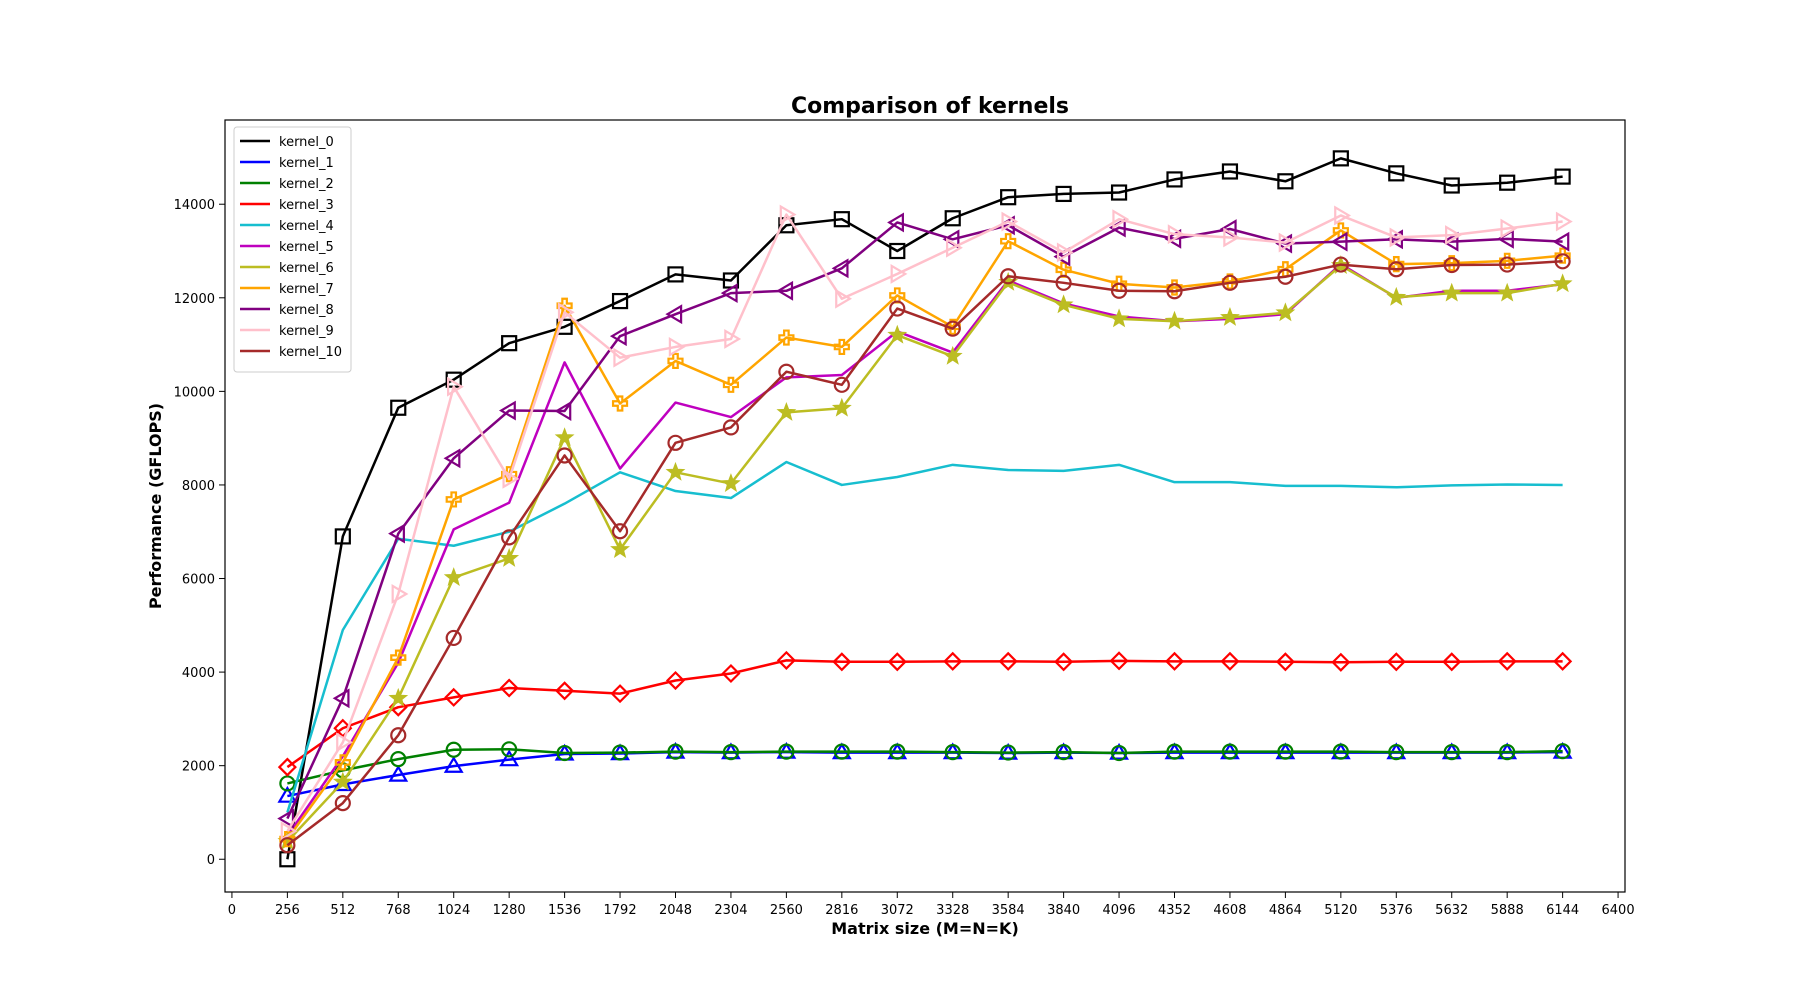  What do you see at coordinates (306, 310) in the screenshot?
I see `legend-label-kernel_8: kernel_8` at bounding box center [306, 310].